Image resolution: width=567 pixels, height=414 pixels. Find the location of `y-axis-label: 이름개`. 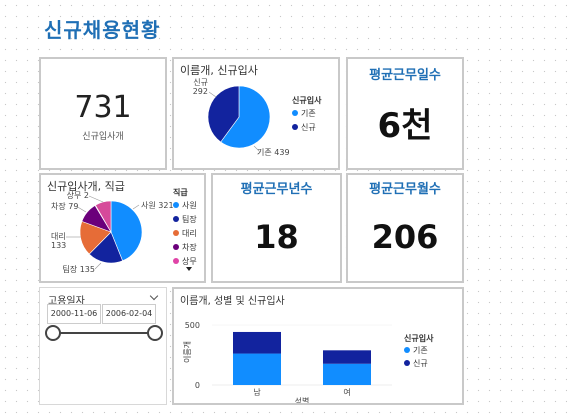

y-axis-label: 이름개 is located at coordinates (187, 352).